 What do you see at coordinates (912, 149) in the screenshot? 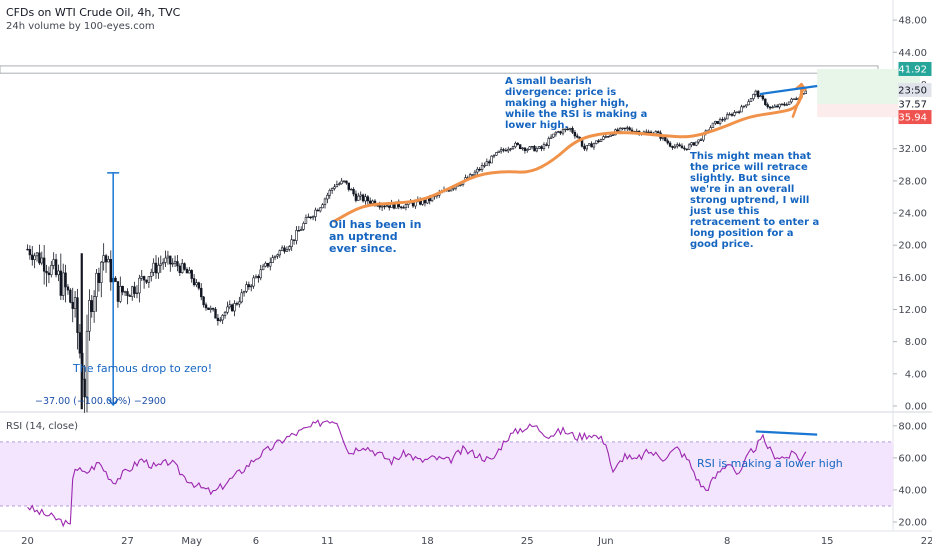
I see `y-tick-label: 32.00` at bounding box center [912, 149].